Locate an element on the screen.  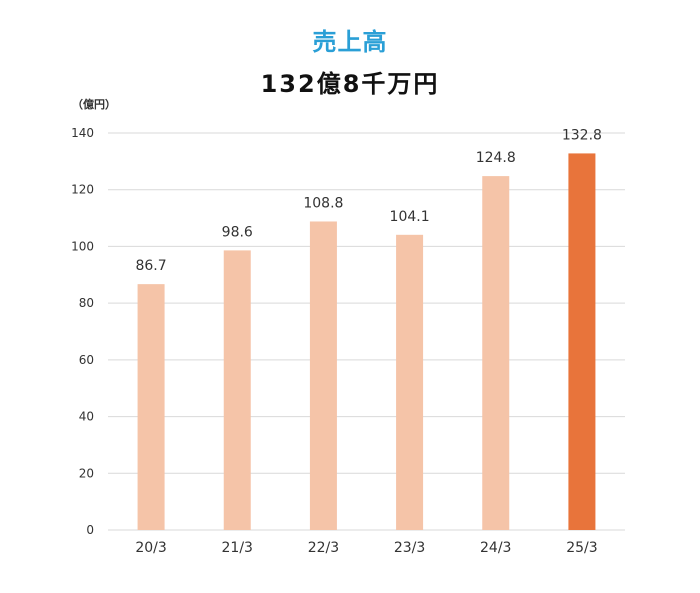
y-tick-label-60: 60 is located at coordinates (86, 360).